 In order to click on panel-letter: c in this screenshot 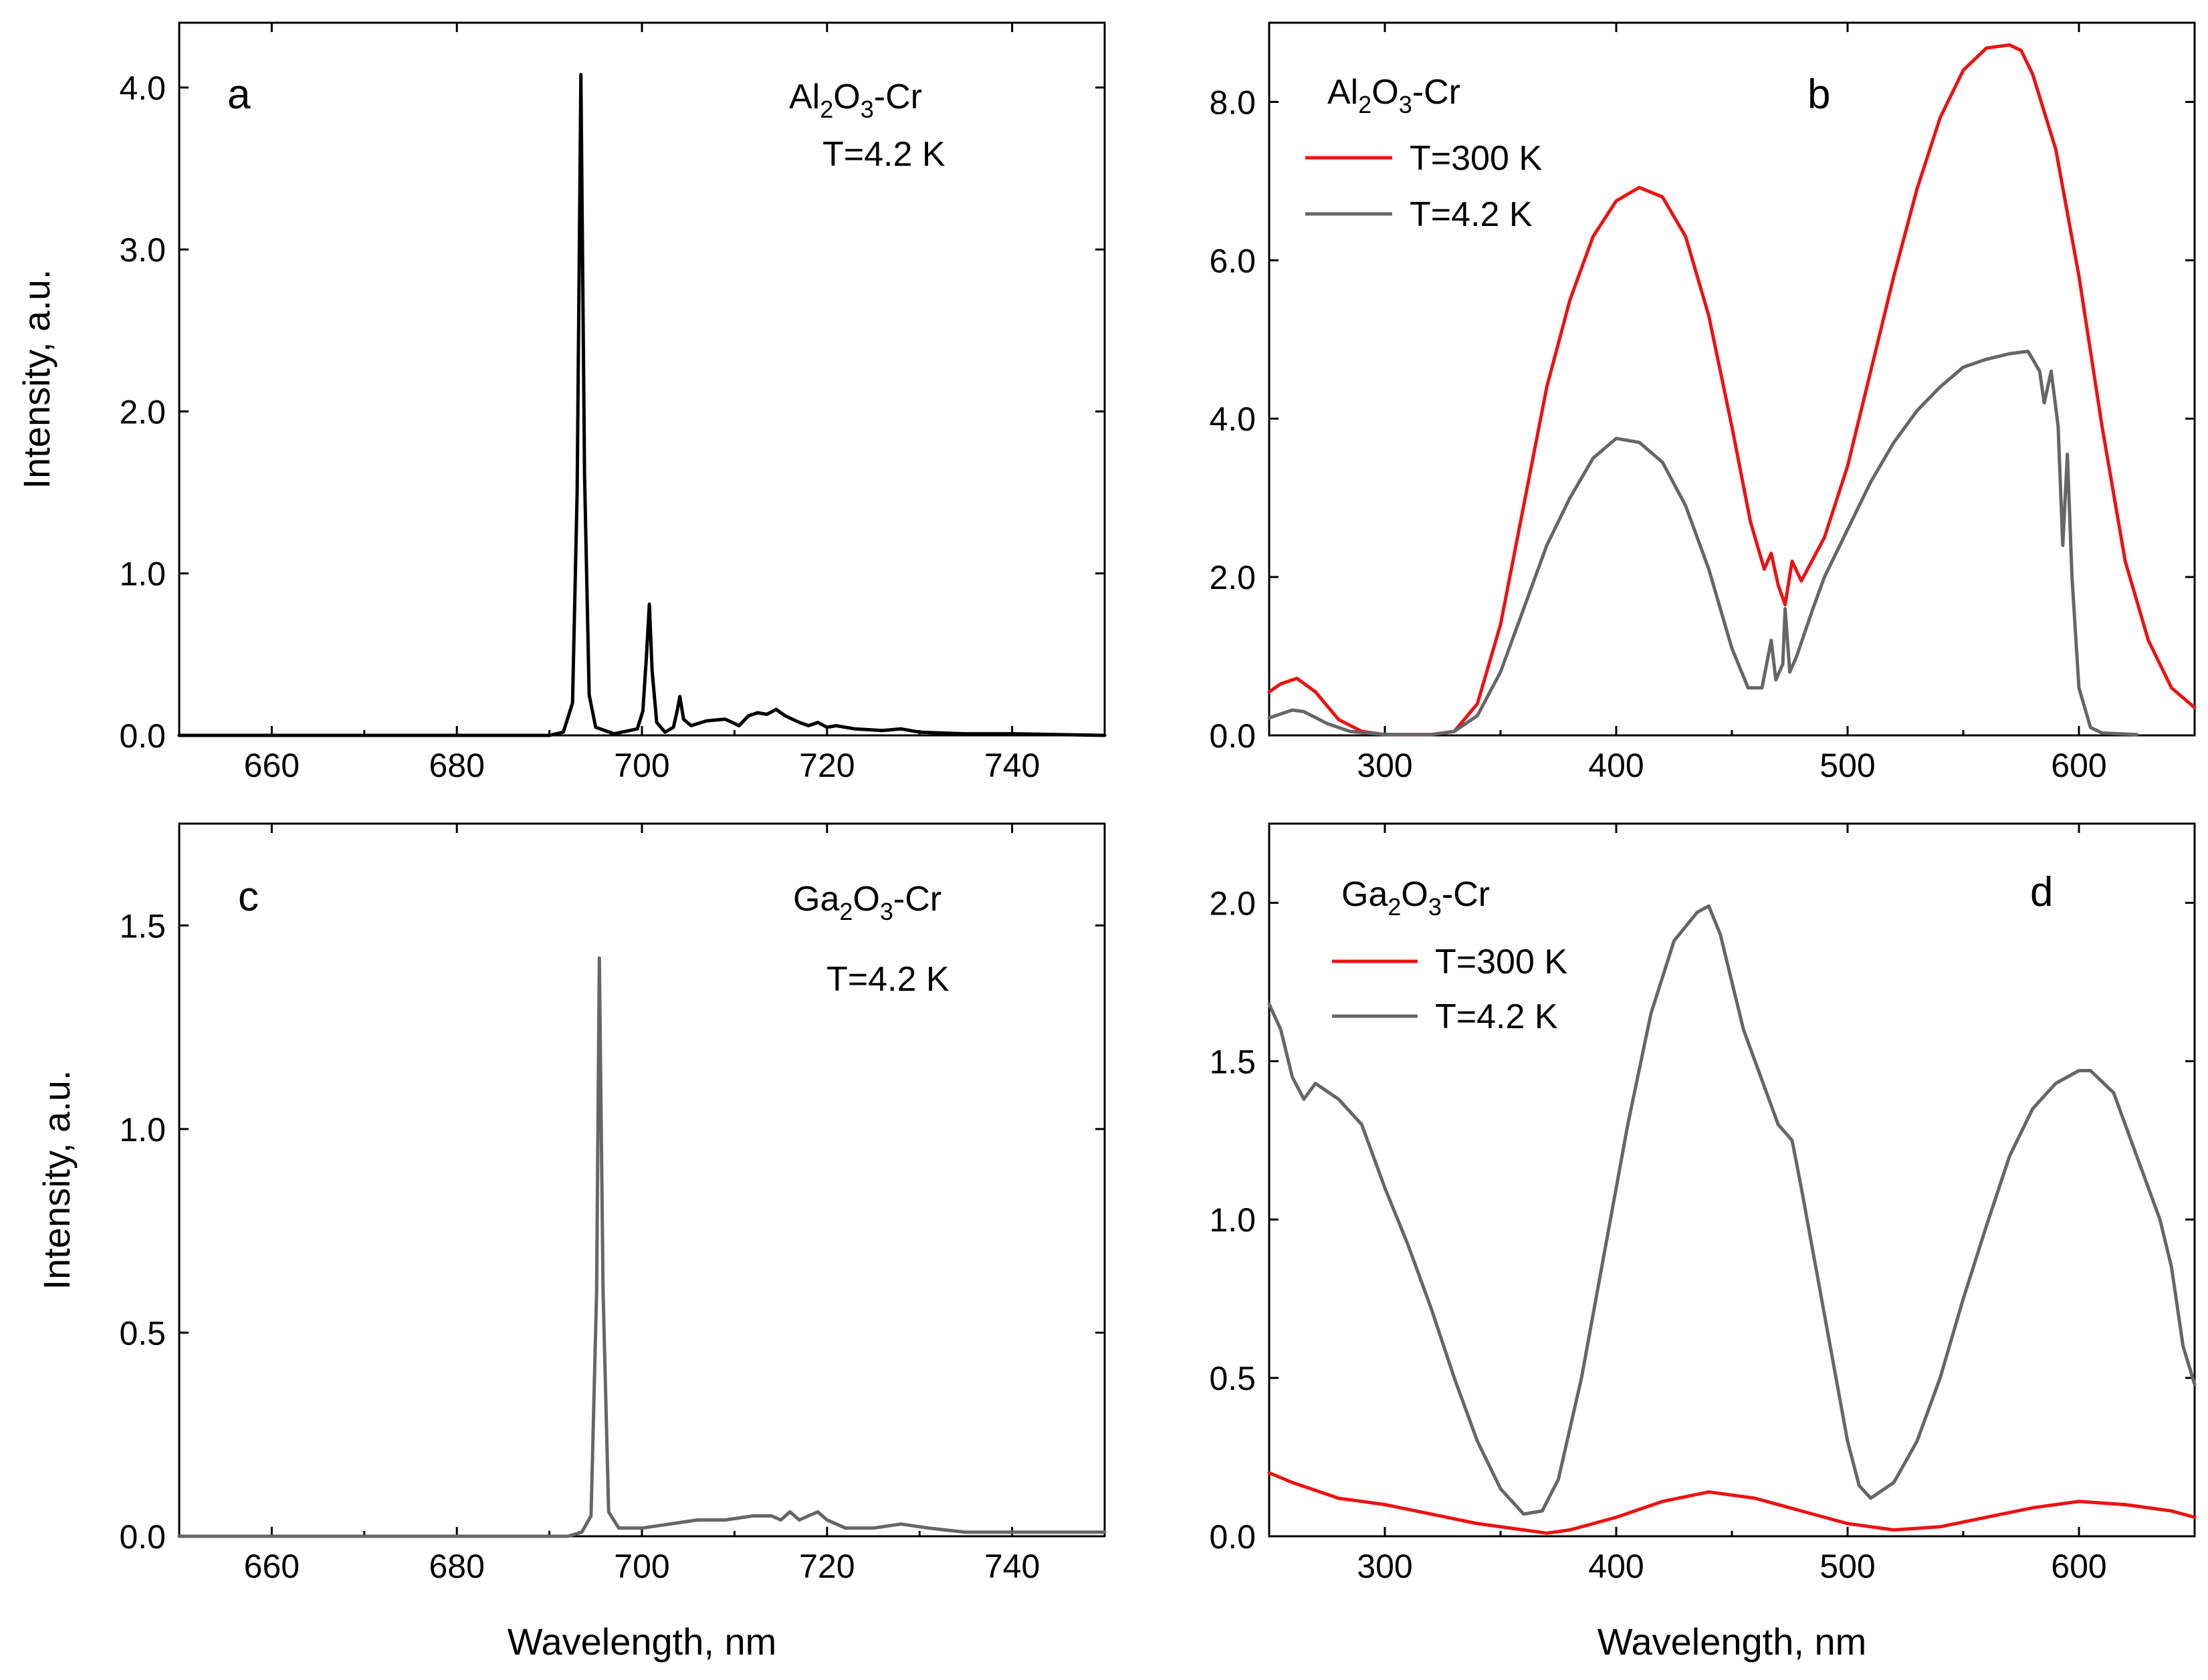, I will do `click(249, 897)`.